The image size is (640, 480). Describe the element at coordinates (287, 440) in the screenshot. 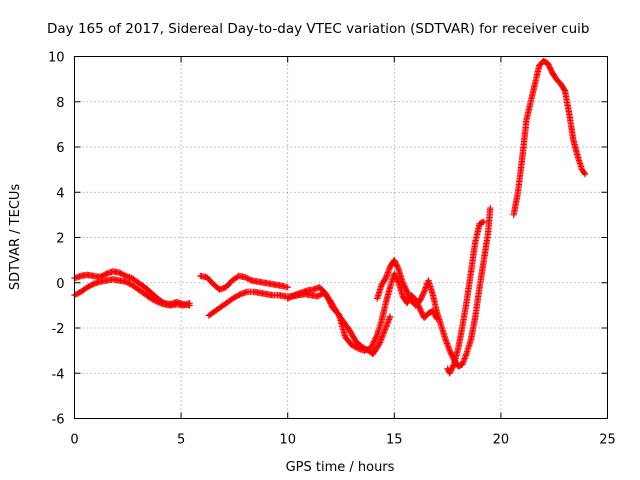

I see `x-tick-label: 10` at that location.